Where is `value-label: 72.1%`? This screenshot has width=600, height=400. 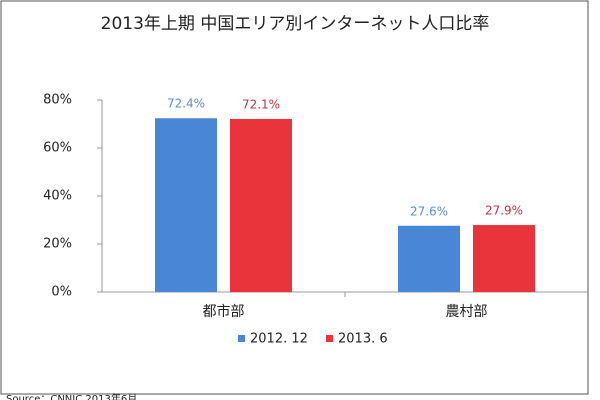
value-label: 72.1% is located at coordinates (261, 104).